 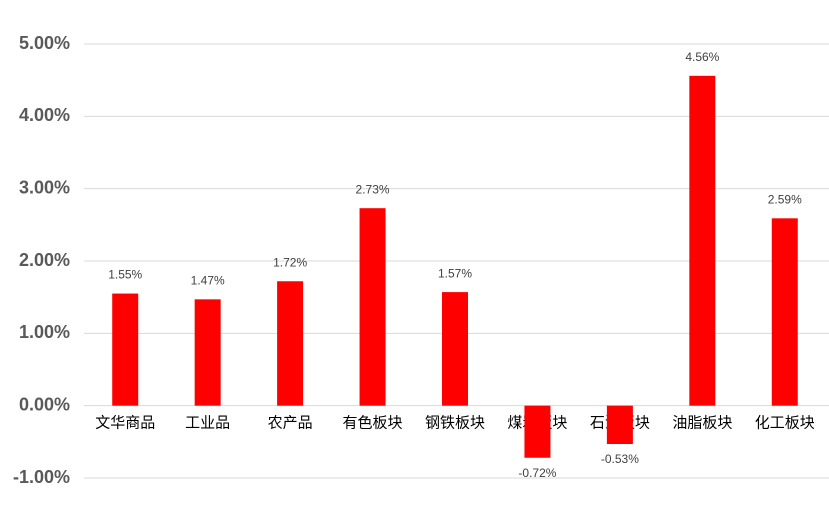 I want to click on value-label: 4.56%, so click(x=702, y=57).